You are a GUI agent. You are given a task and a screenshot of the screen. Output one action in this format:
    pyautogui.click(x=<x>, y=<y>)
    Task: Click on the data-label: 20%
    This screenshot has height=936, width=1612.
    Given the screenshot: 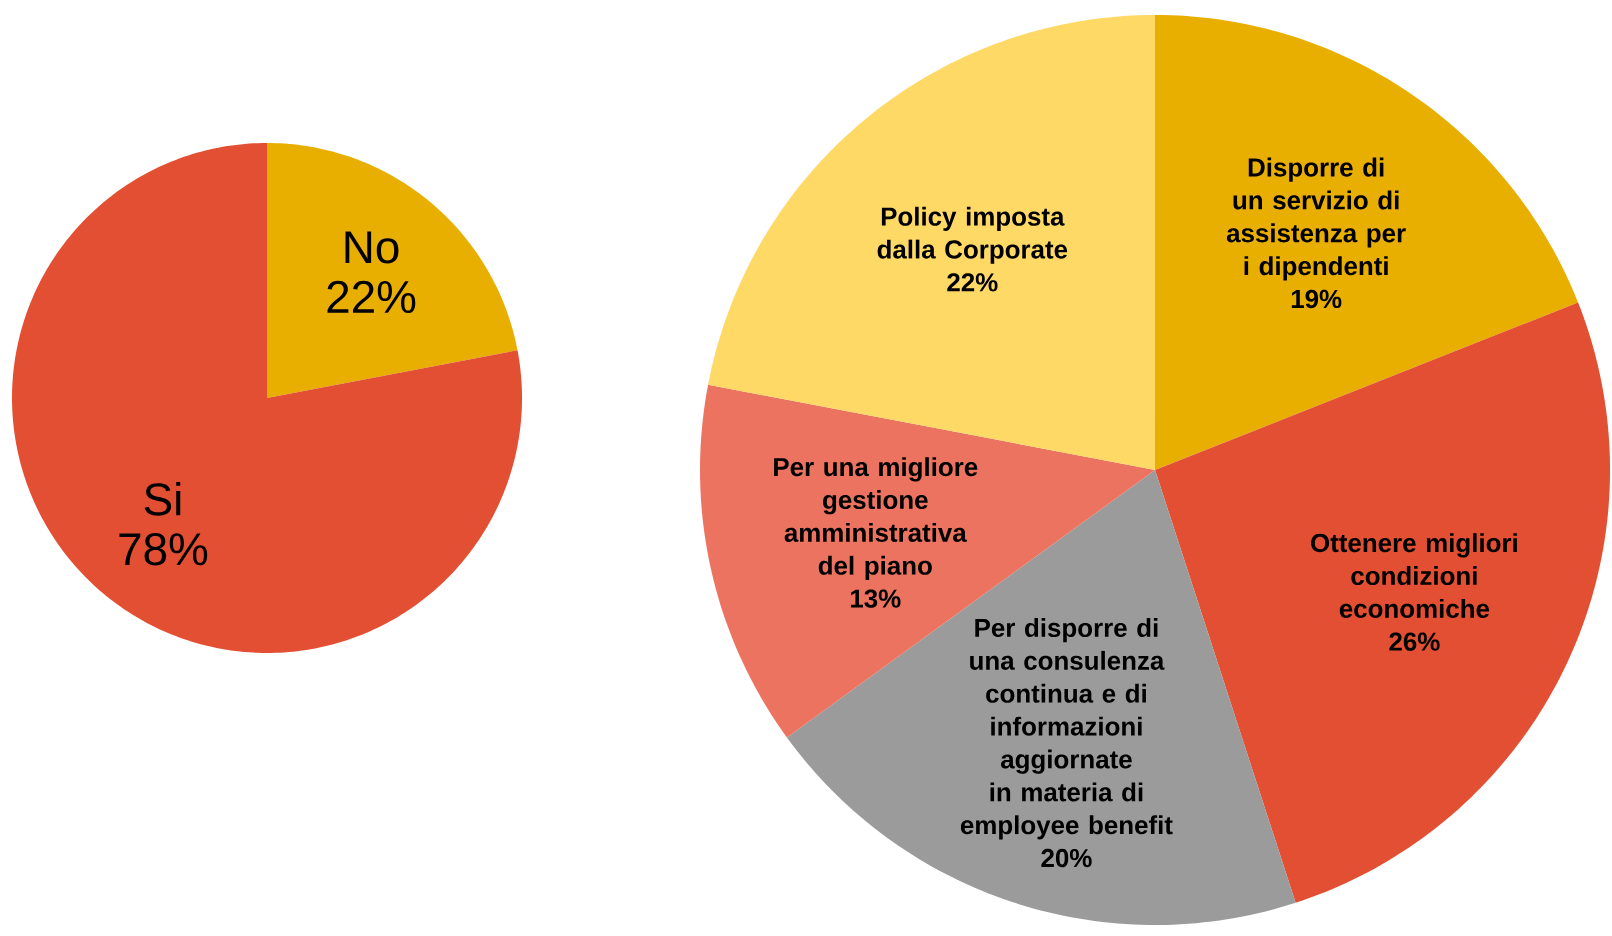 What is the action you would take?
    pyautogui.click(x=1066, y=858)
    